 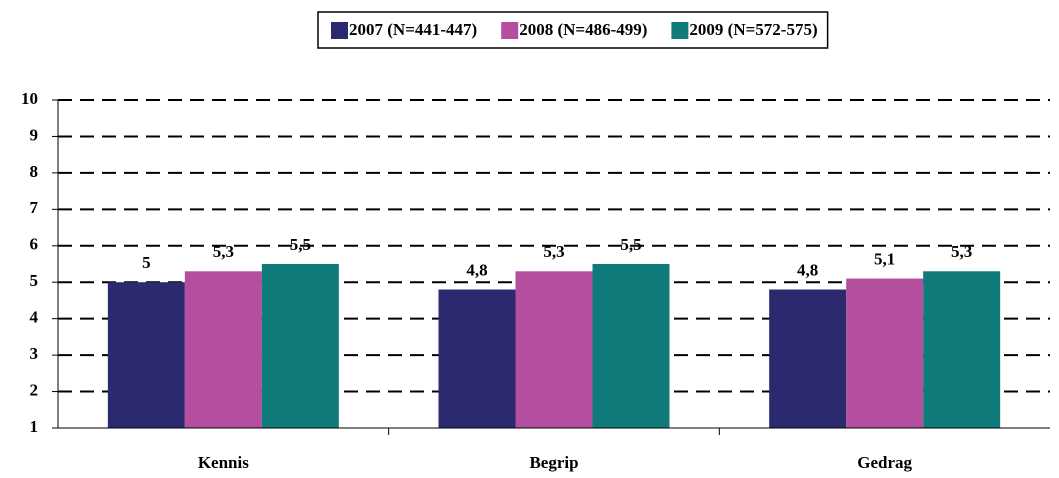 What do you see at coordinates (34, 389) in the screenshot?
I see `y-tick-label: 2` at bounding box center [34, 389].